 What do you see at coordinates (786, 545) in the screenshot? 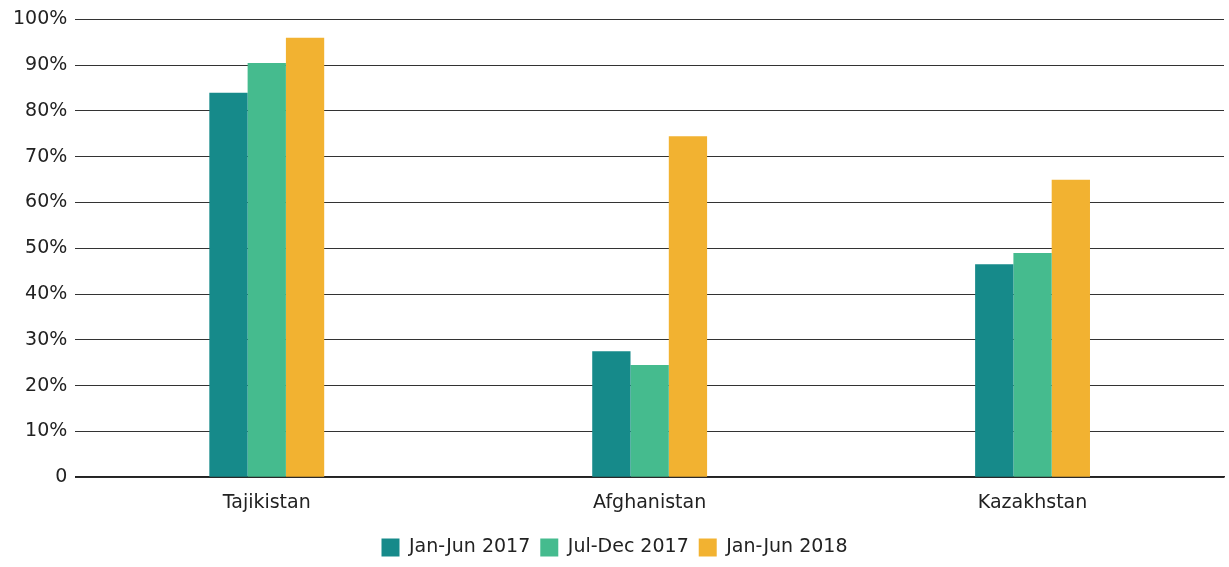
I see `legend-label: Jan-Jun 2018` at bounding box center [786, 545].